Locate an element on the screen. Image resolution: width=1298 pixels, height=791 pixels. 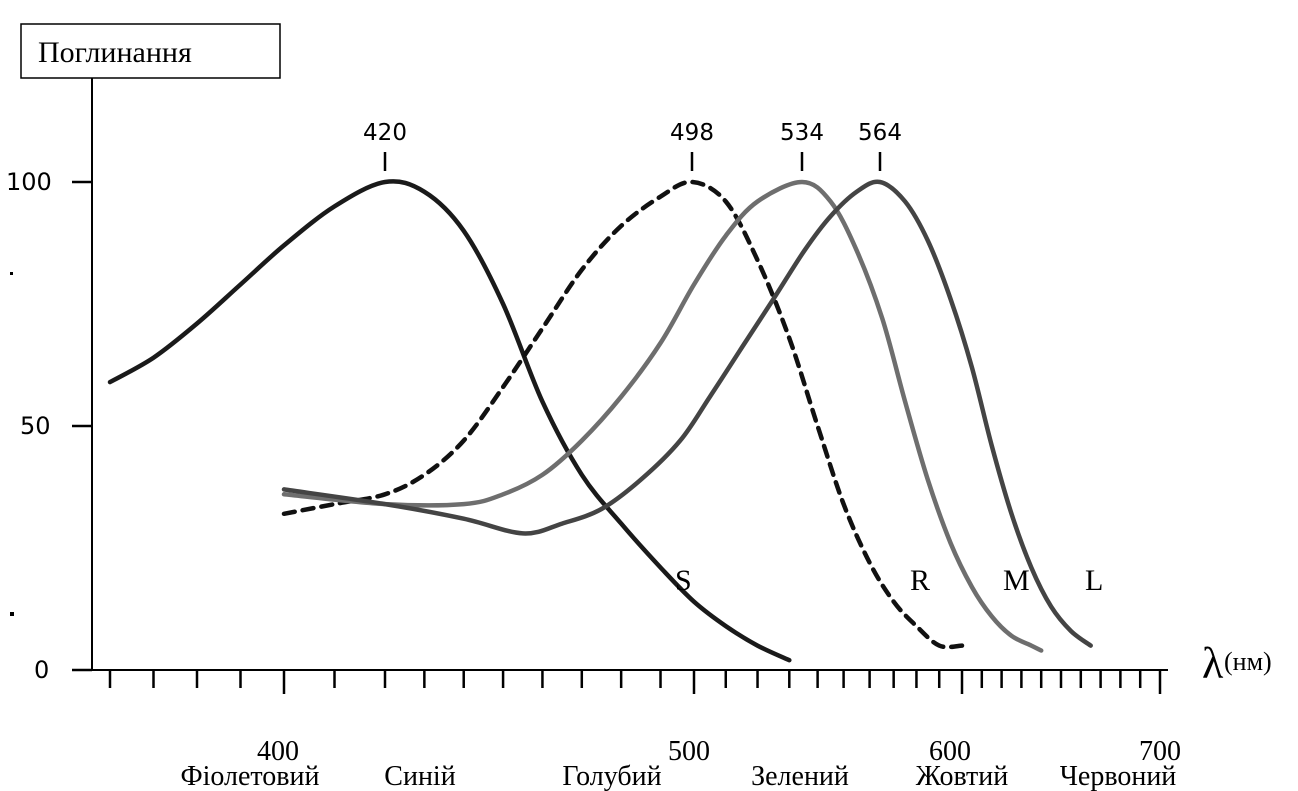
peak-label-564: 564 is located at coordinates (880, 133).